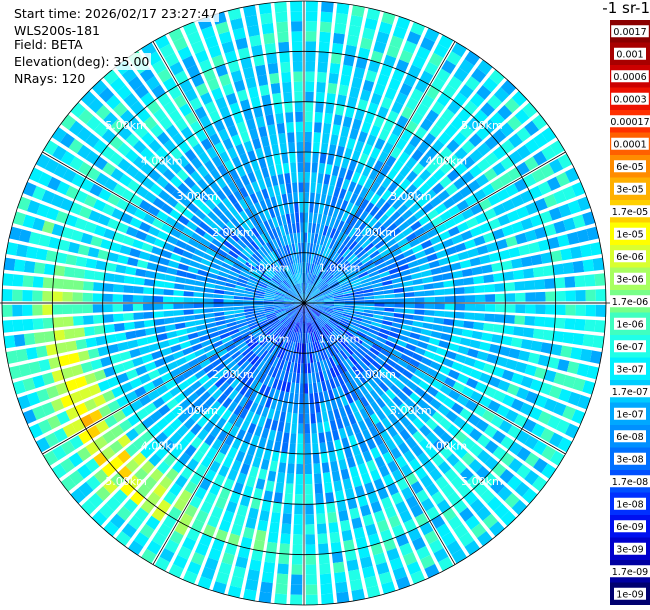 This screenshot has width=650, height=610. I want to click on colorbar-label: 6e-06, so click(629, 257).